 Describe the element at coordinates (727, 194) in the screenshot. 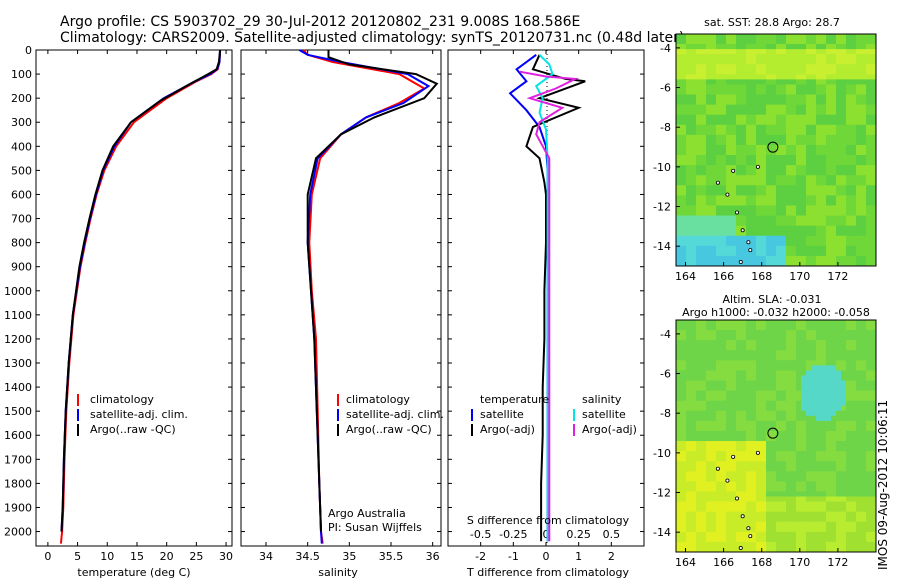

I see `island-marker` at that location.